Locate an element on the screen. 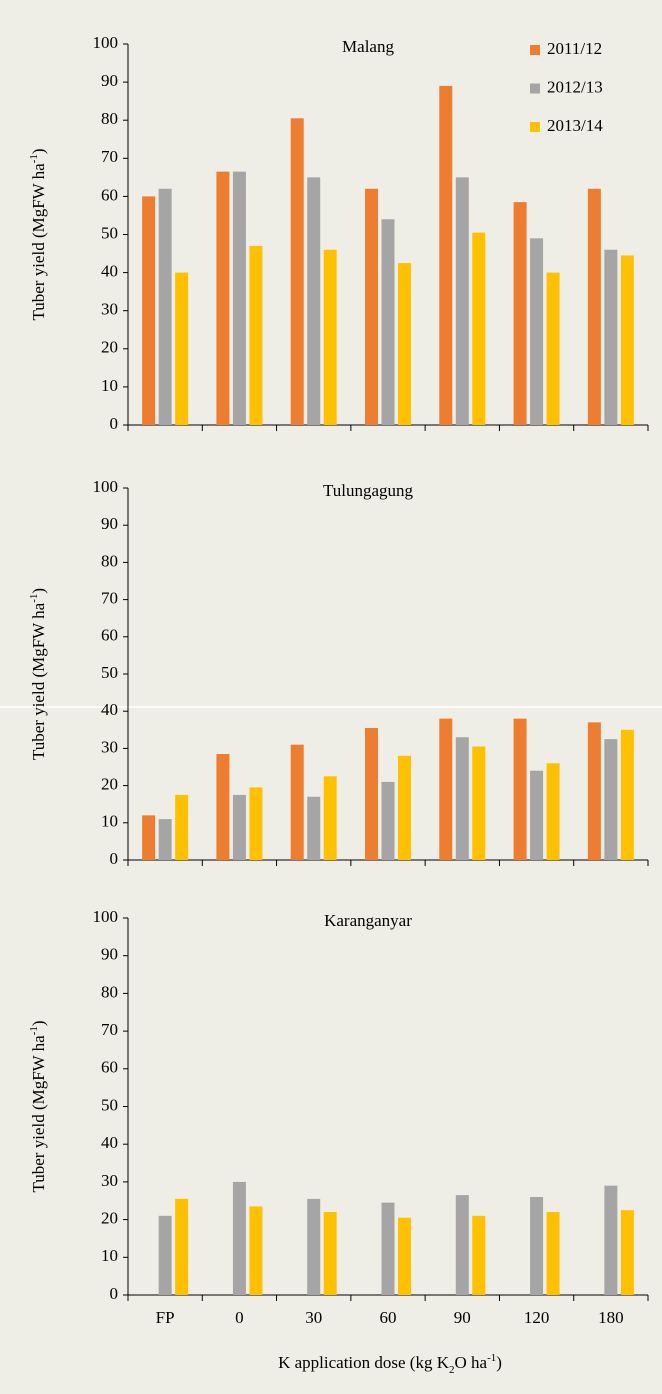 This screenshot has width=662, height=1394. panel-title: Malang is located at coordinates (368, 46).